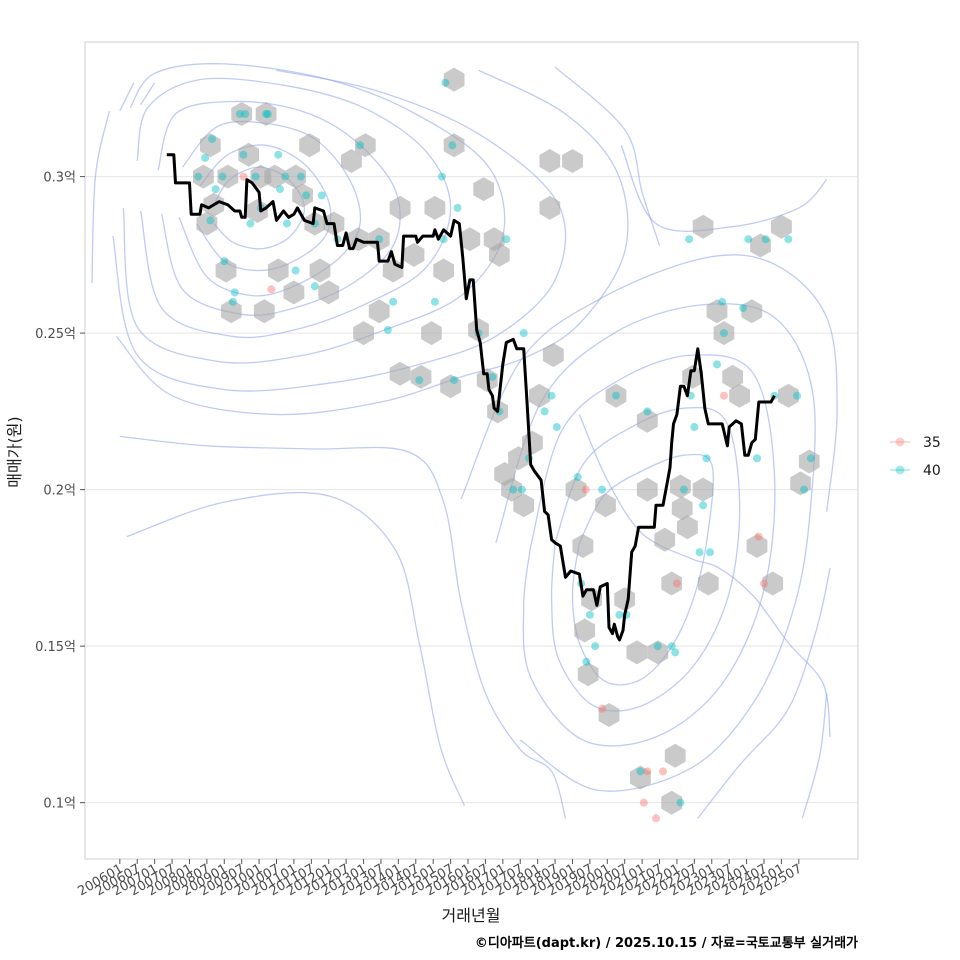 The image size is (960, 960). I want to click on y-axis-title: 매매가(원), so click(14, 451).